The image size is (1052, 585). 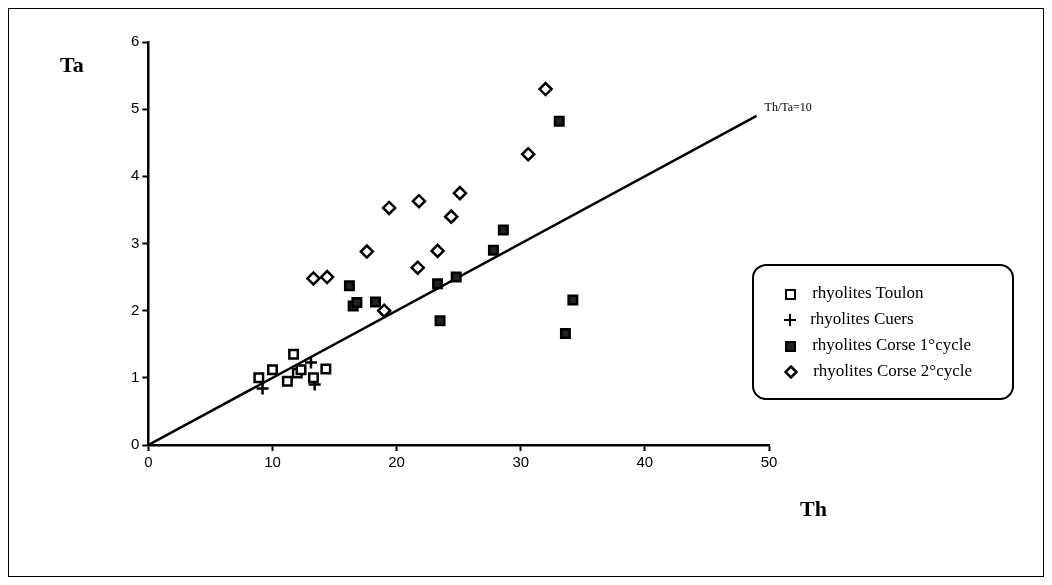 I want to click on y-tick-label: 4, so click(x=135, y=175).